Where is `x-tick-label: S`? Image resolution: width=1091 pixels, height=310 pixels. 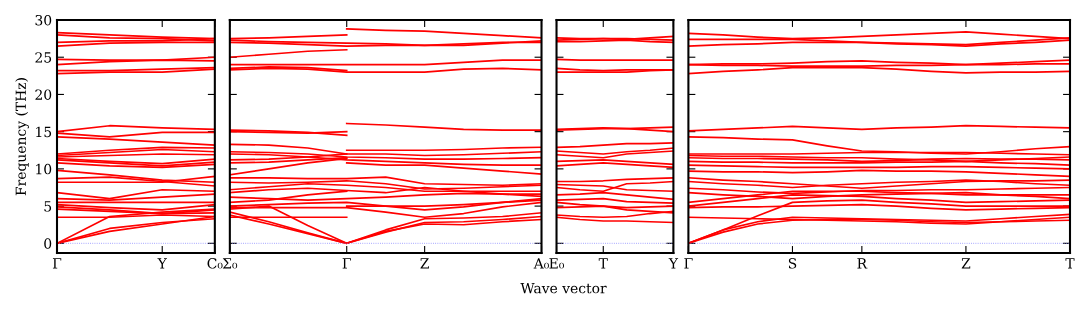
x-tick-label: S is located at coordinates (792, 263).